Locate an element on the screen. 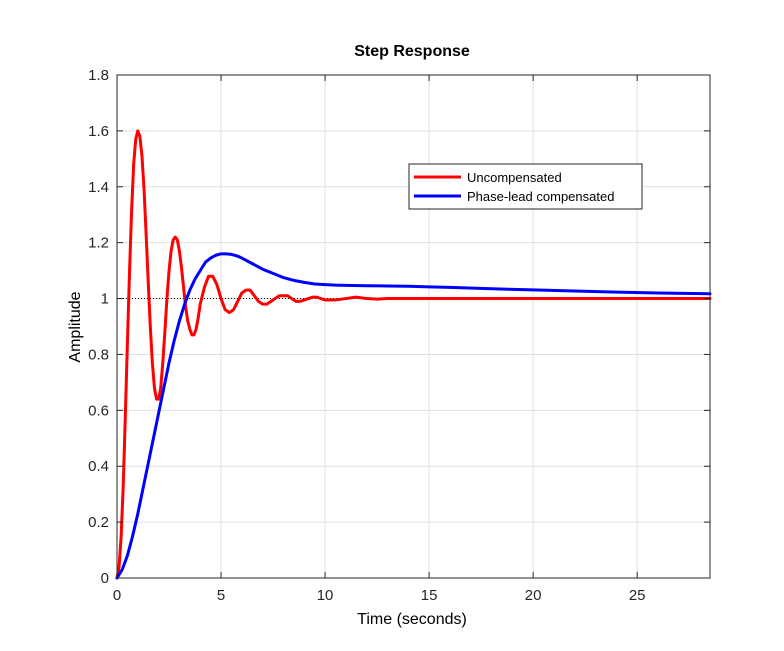  y-tick-label: 0.2 is located at coordinates (98, 522).